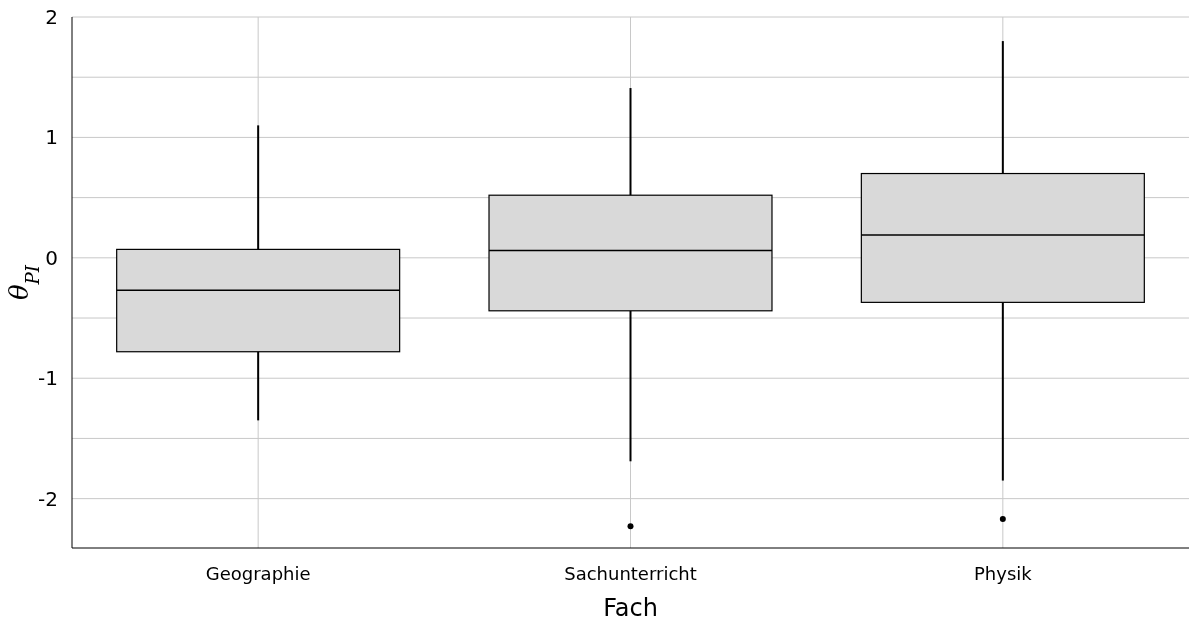  What do you see at coordinates (48, 498) in the screenshot?
I see `y-tick-label: -2` at bounding box center [48, 498].